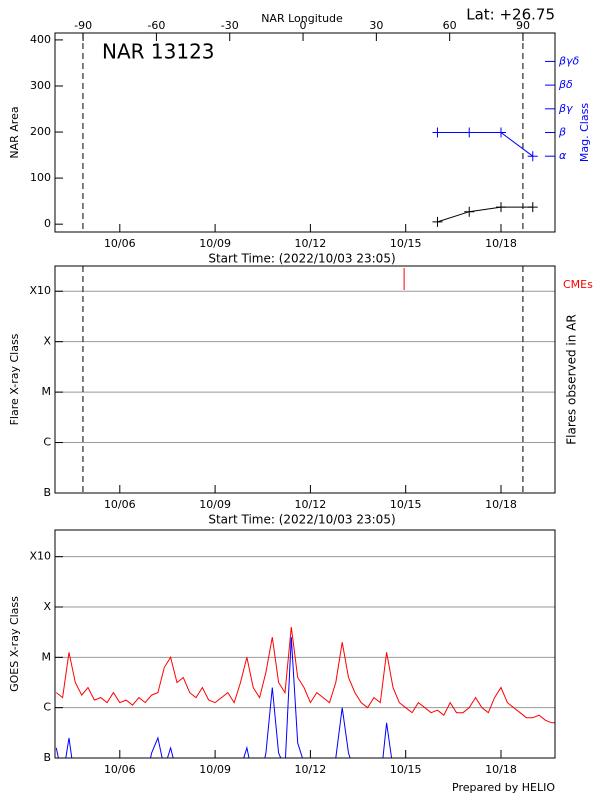 This screenshot has height=800, width=600. I want to click on y2-tick-label: βγδ, so click(569, 60).